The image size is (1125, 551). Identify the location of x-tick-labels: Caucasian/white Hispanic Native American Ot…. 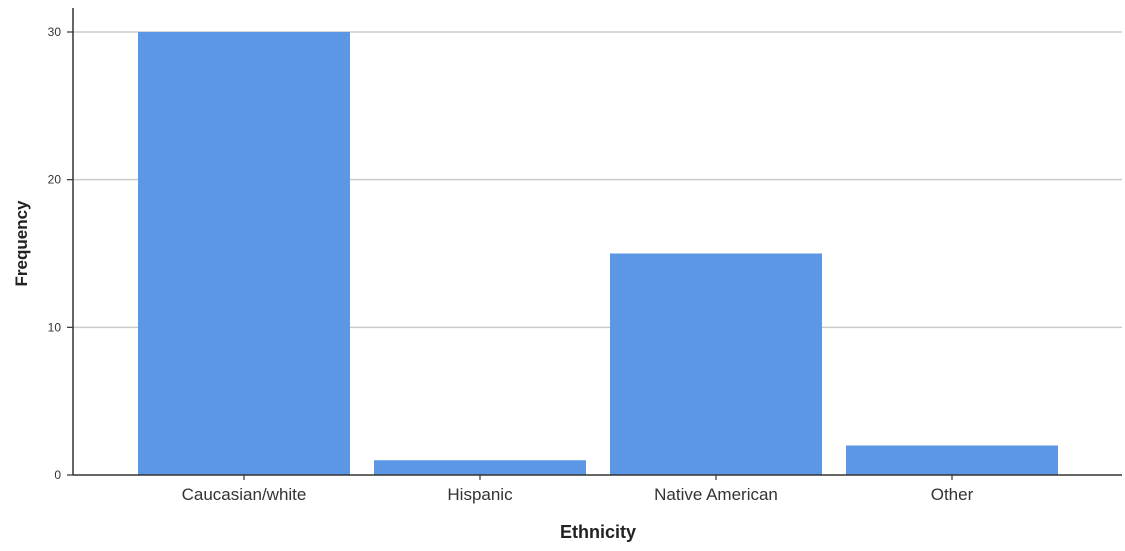
(578, 489).